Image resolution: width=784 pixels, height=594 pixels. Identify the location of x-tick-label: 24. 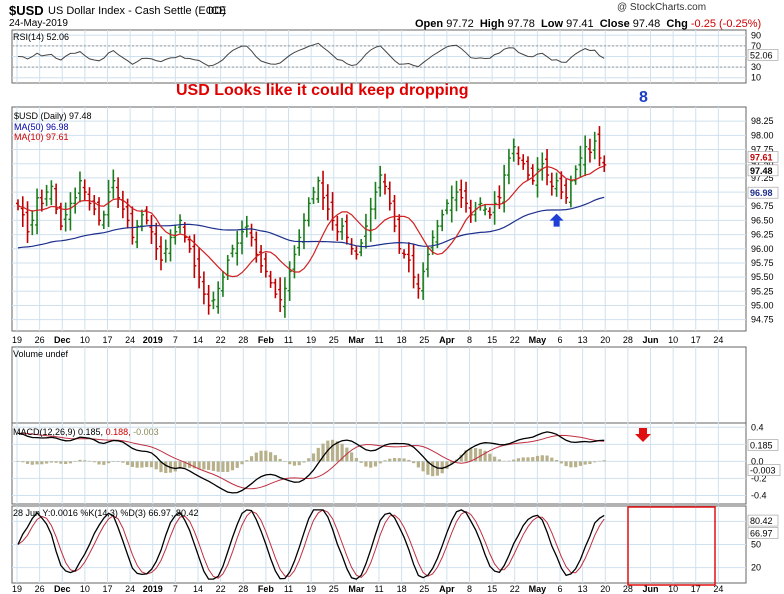
(130, 340).